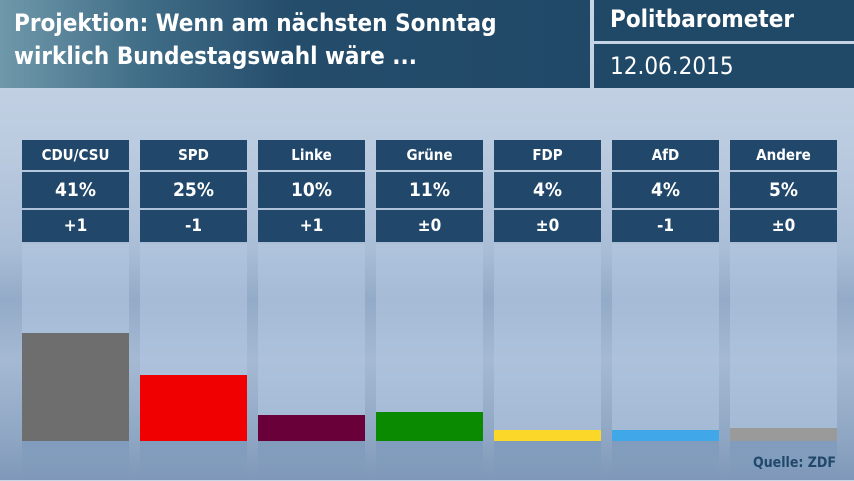 The width and height of the screenshot is (854, 481). What do you see at coordinates (193, 408) in the screenshot?
I see `bar-spd` at bounding box center [193, 408].